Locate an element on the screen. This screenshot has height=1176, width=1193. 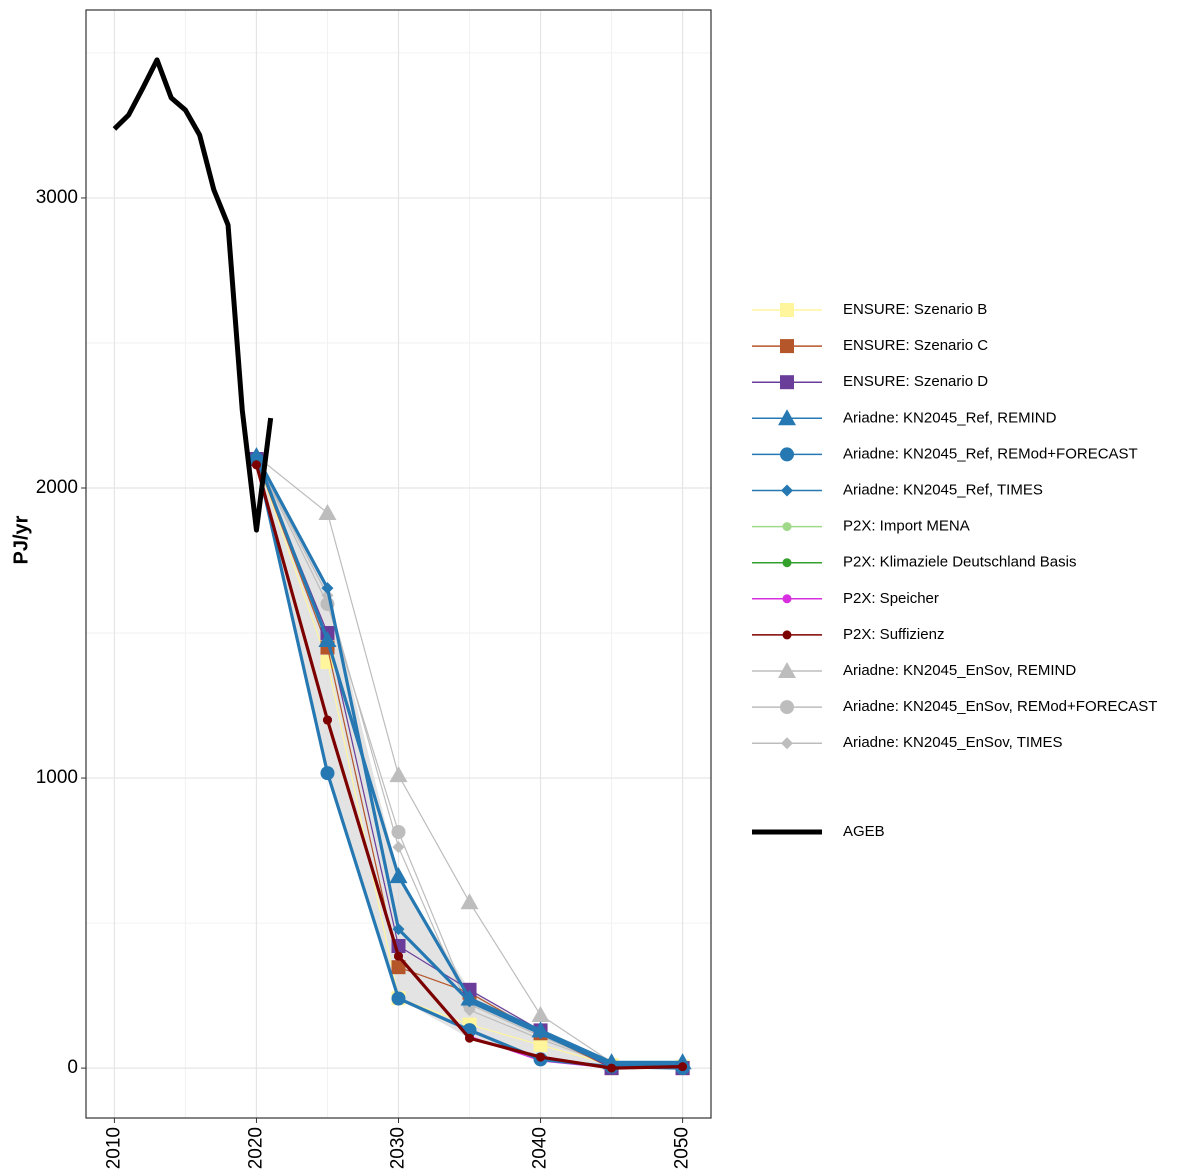
x-tick-label: 2050 is located at coordinates (682, 1148).